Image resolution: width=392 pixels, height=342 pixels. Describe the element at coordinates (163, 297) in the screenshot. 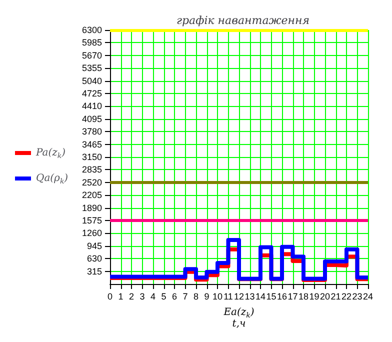

I see `x-tick-label: 5` at that location.